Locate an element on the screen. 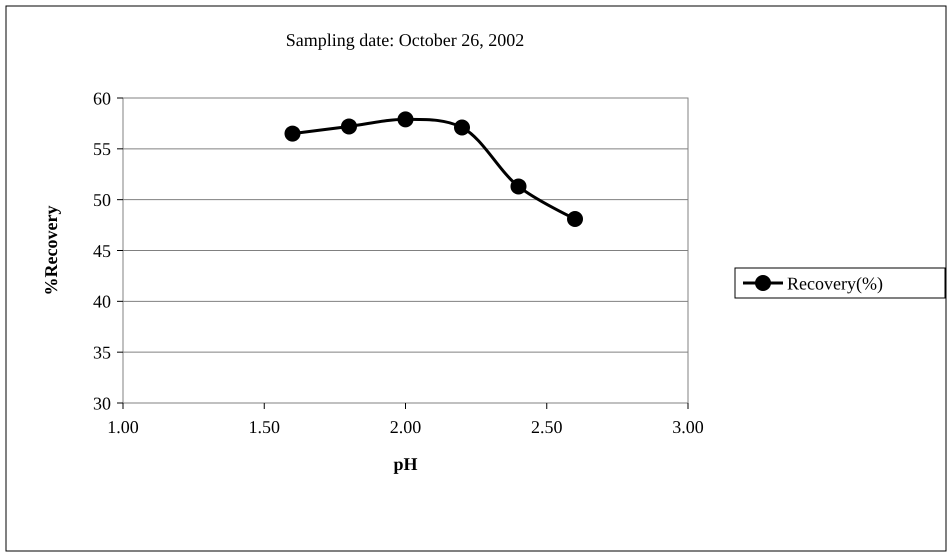 This screenshot has height=557, width=952. y-tick-label: 35 is located at coordinates (102, 352).